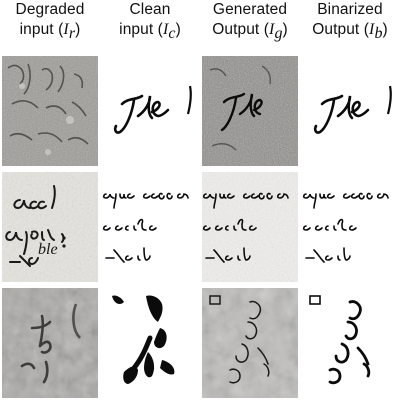 The height and width of the screenshot is (400, 400). I want to click on cell-row2-binarized, so click(350, 227).